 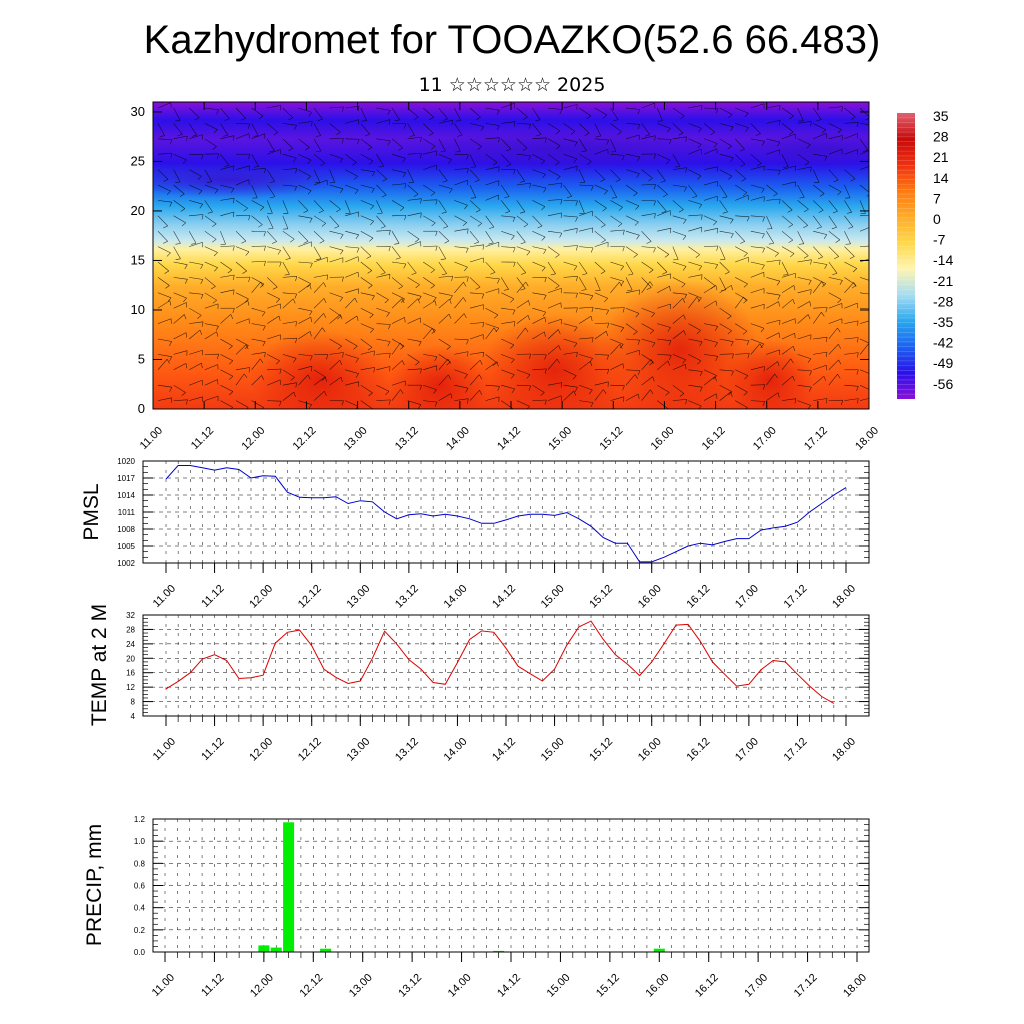 I want to click on x-tick-label: 14.12, so click(x=504, y=597).